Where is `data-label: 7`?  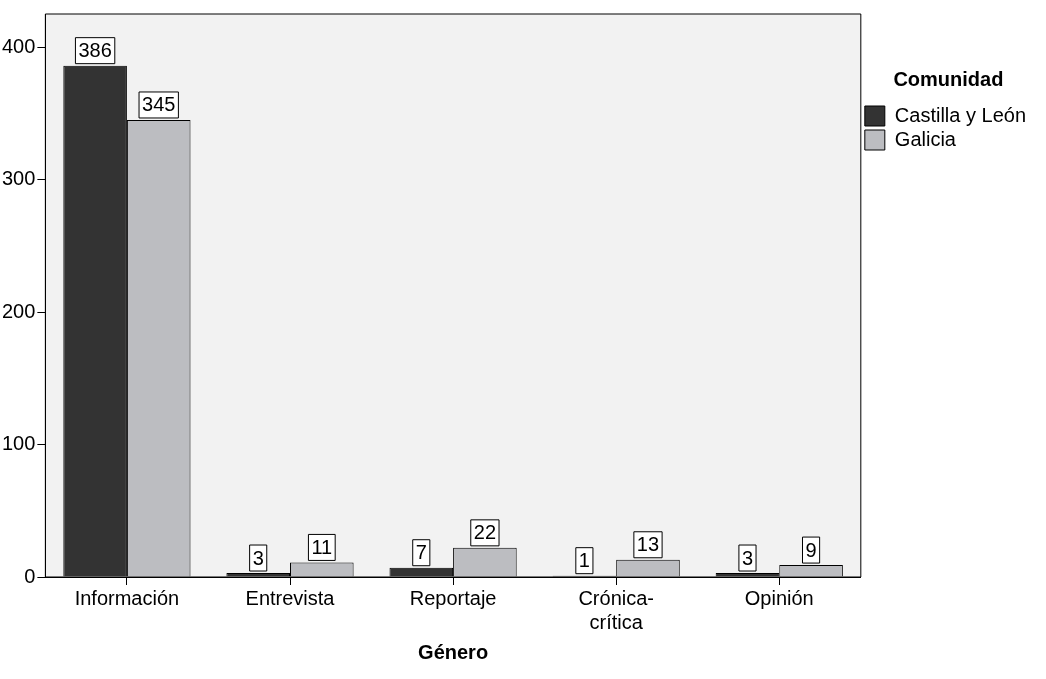
data-label: 7 is located at coordinates (421, 552).